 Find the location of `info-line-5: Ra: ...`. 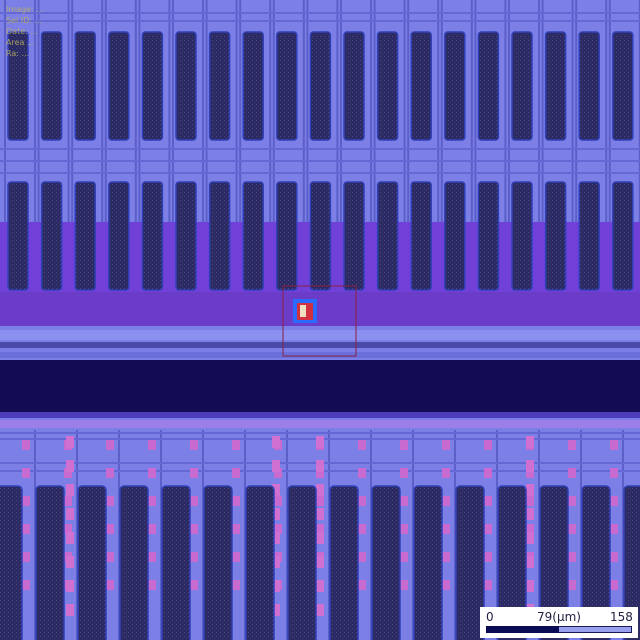

info-line-5: Ra: ... is located at coordinates (25, 53).